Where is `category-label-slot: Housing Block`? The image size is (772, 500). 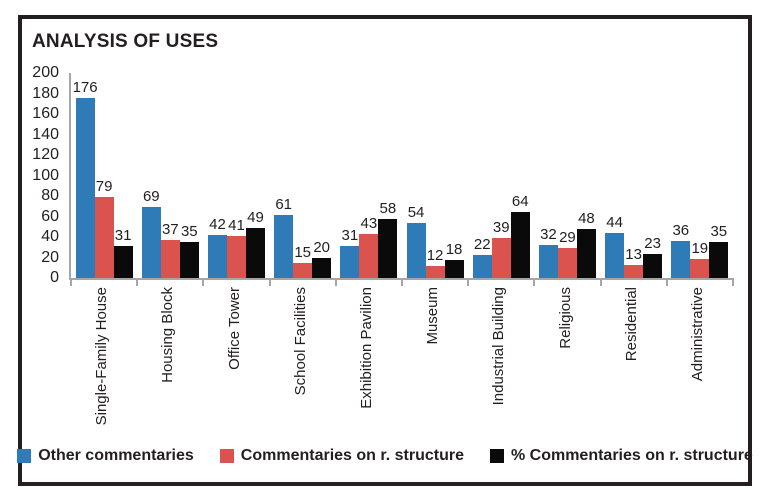
category-label-slot: Housing Block is located at coordinates (168, 366).